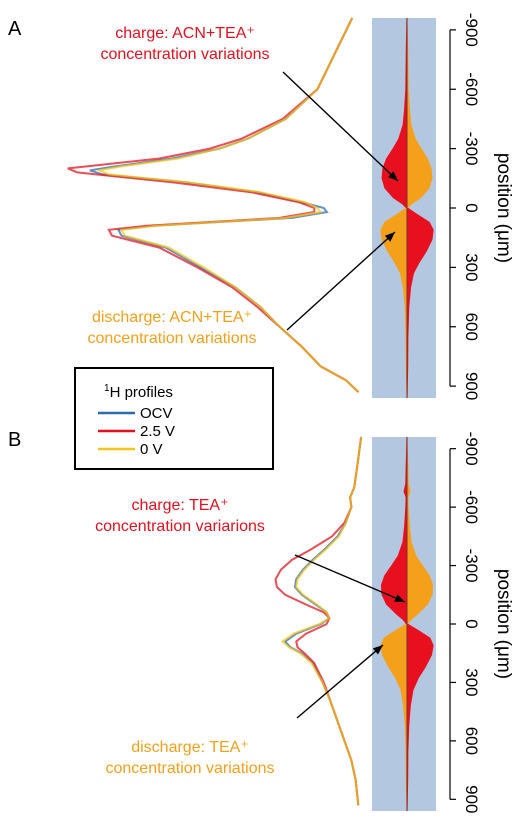 The width and height of the screenshot is (515, 827). I want to click on legend-label-2-5v: 2.5 V, so click(157, 431).